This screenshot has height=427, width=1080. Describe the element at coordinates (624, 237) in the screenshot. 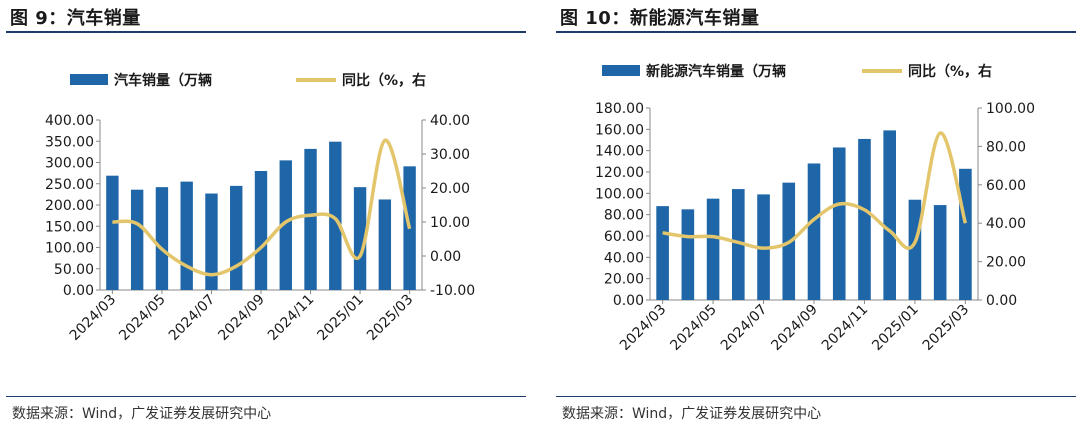

I see `left-tick-label: 60.00` at that location.